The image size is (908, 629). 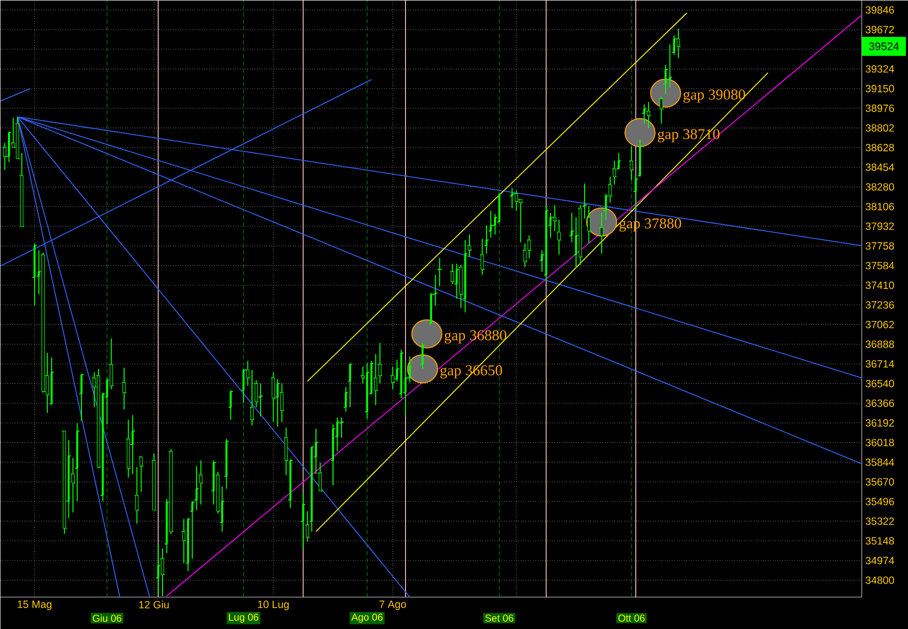 I want to click on y-tick-label: 39324, so click(x=880, y=69).